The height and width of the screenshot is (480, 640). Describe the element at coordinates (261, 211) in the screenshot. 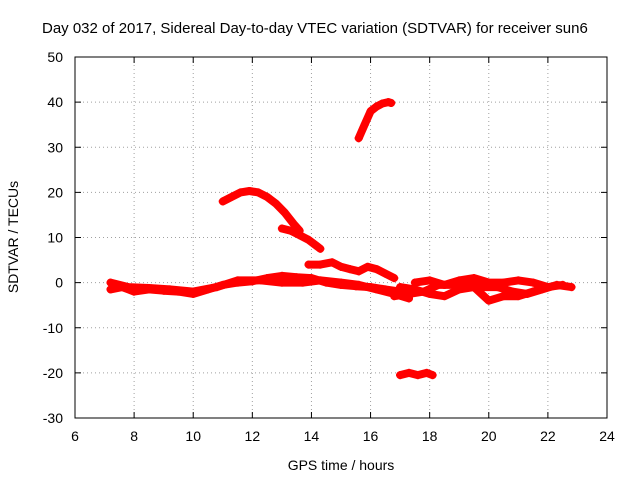

I see `series-arc-peak` at that location.